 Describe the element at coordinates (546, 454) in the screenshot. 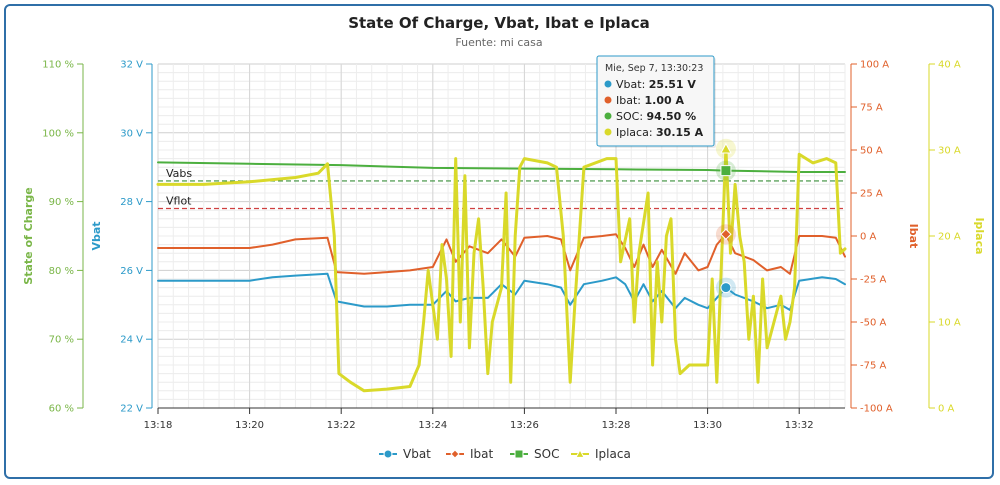

I see `legend-label: SOC` at that location.